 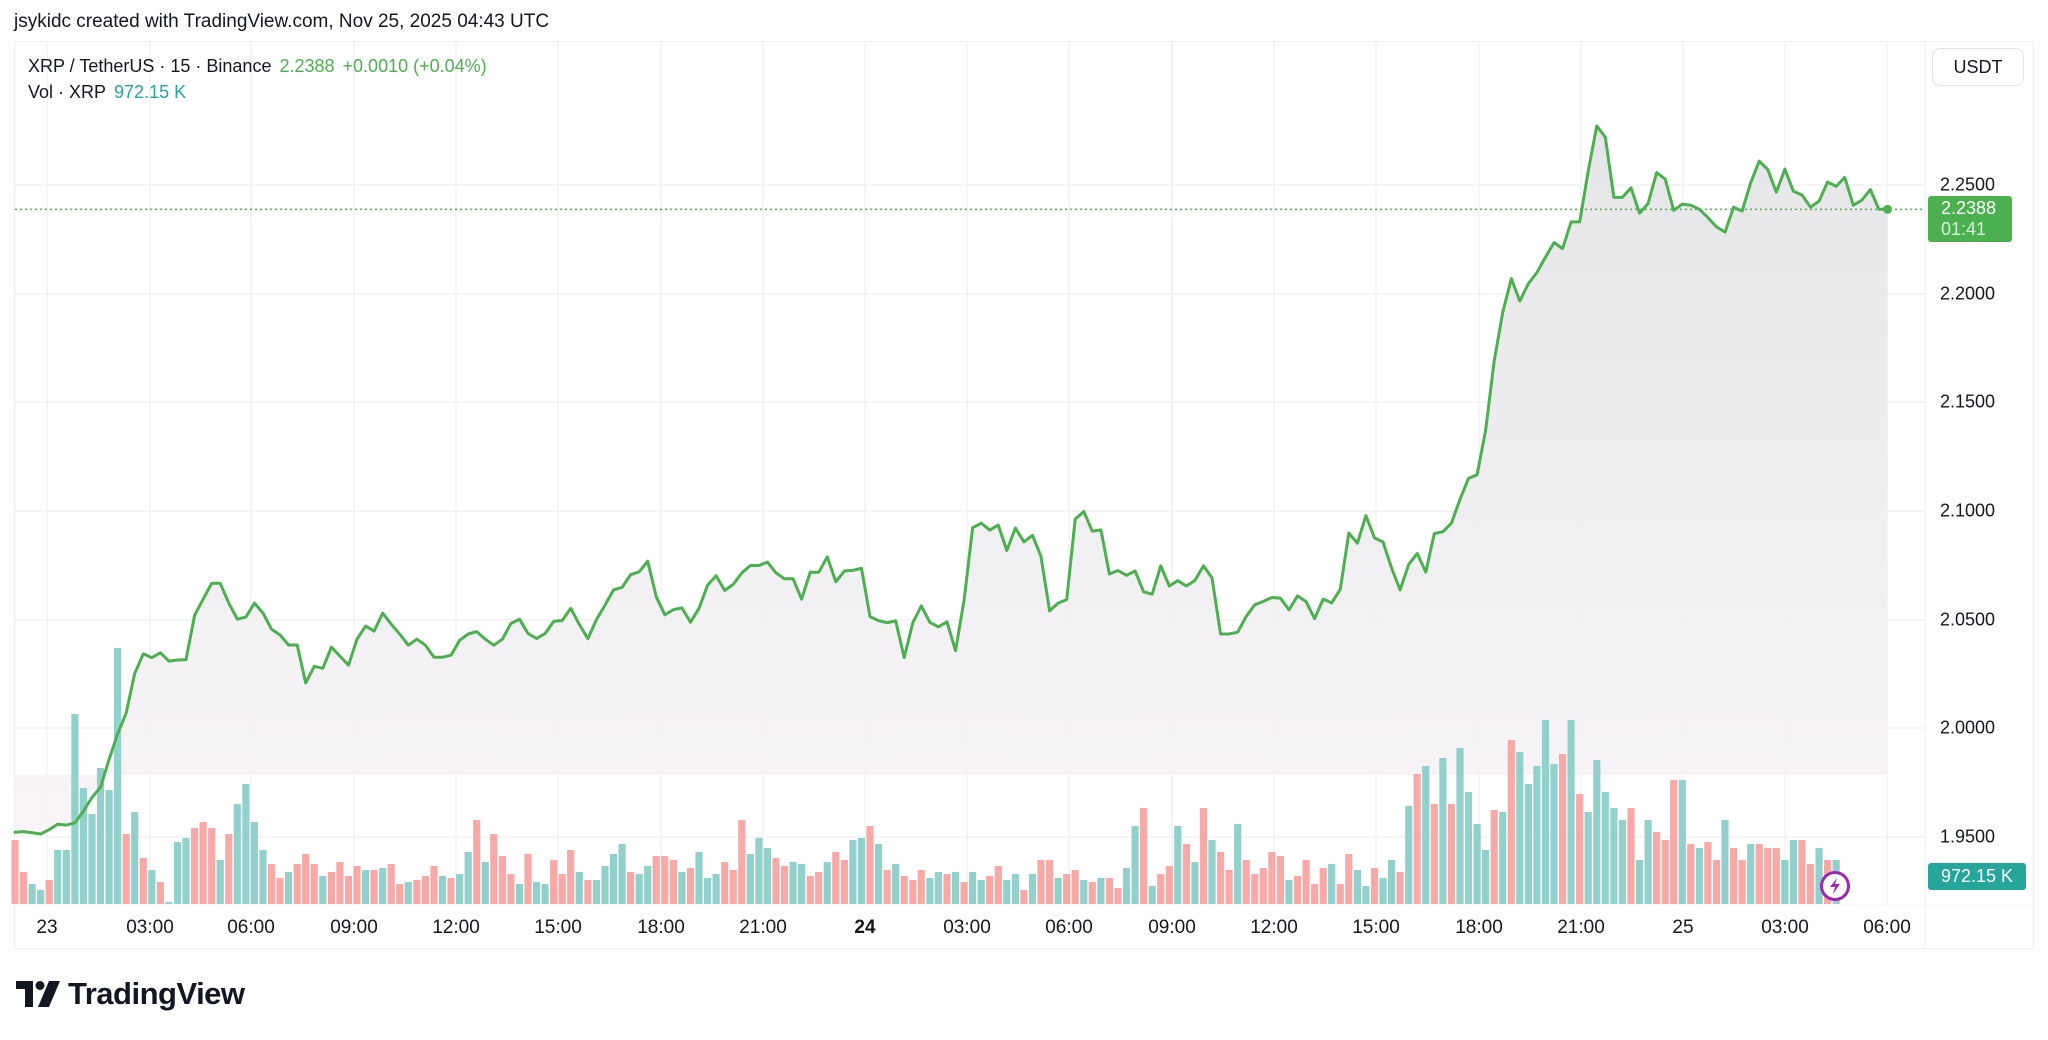 I want to click on bar-countdown: 01:41, so click(x=1964, y=229).